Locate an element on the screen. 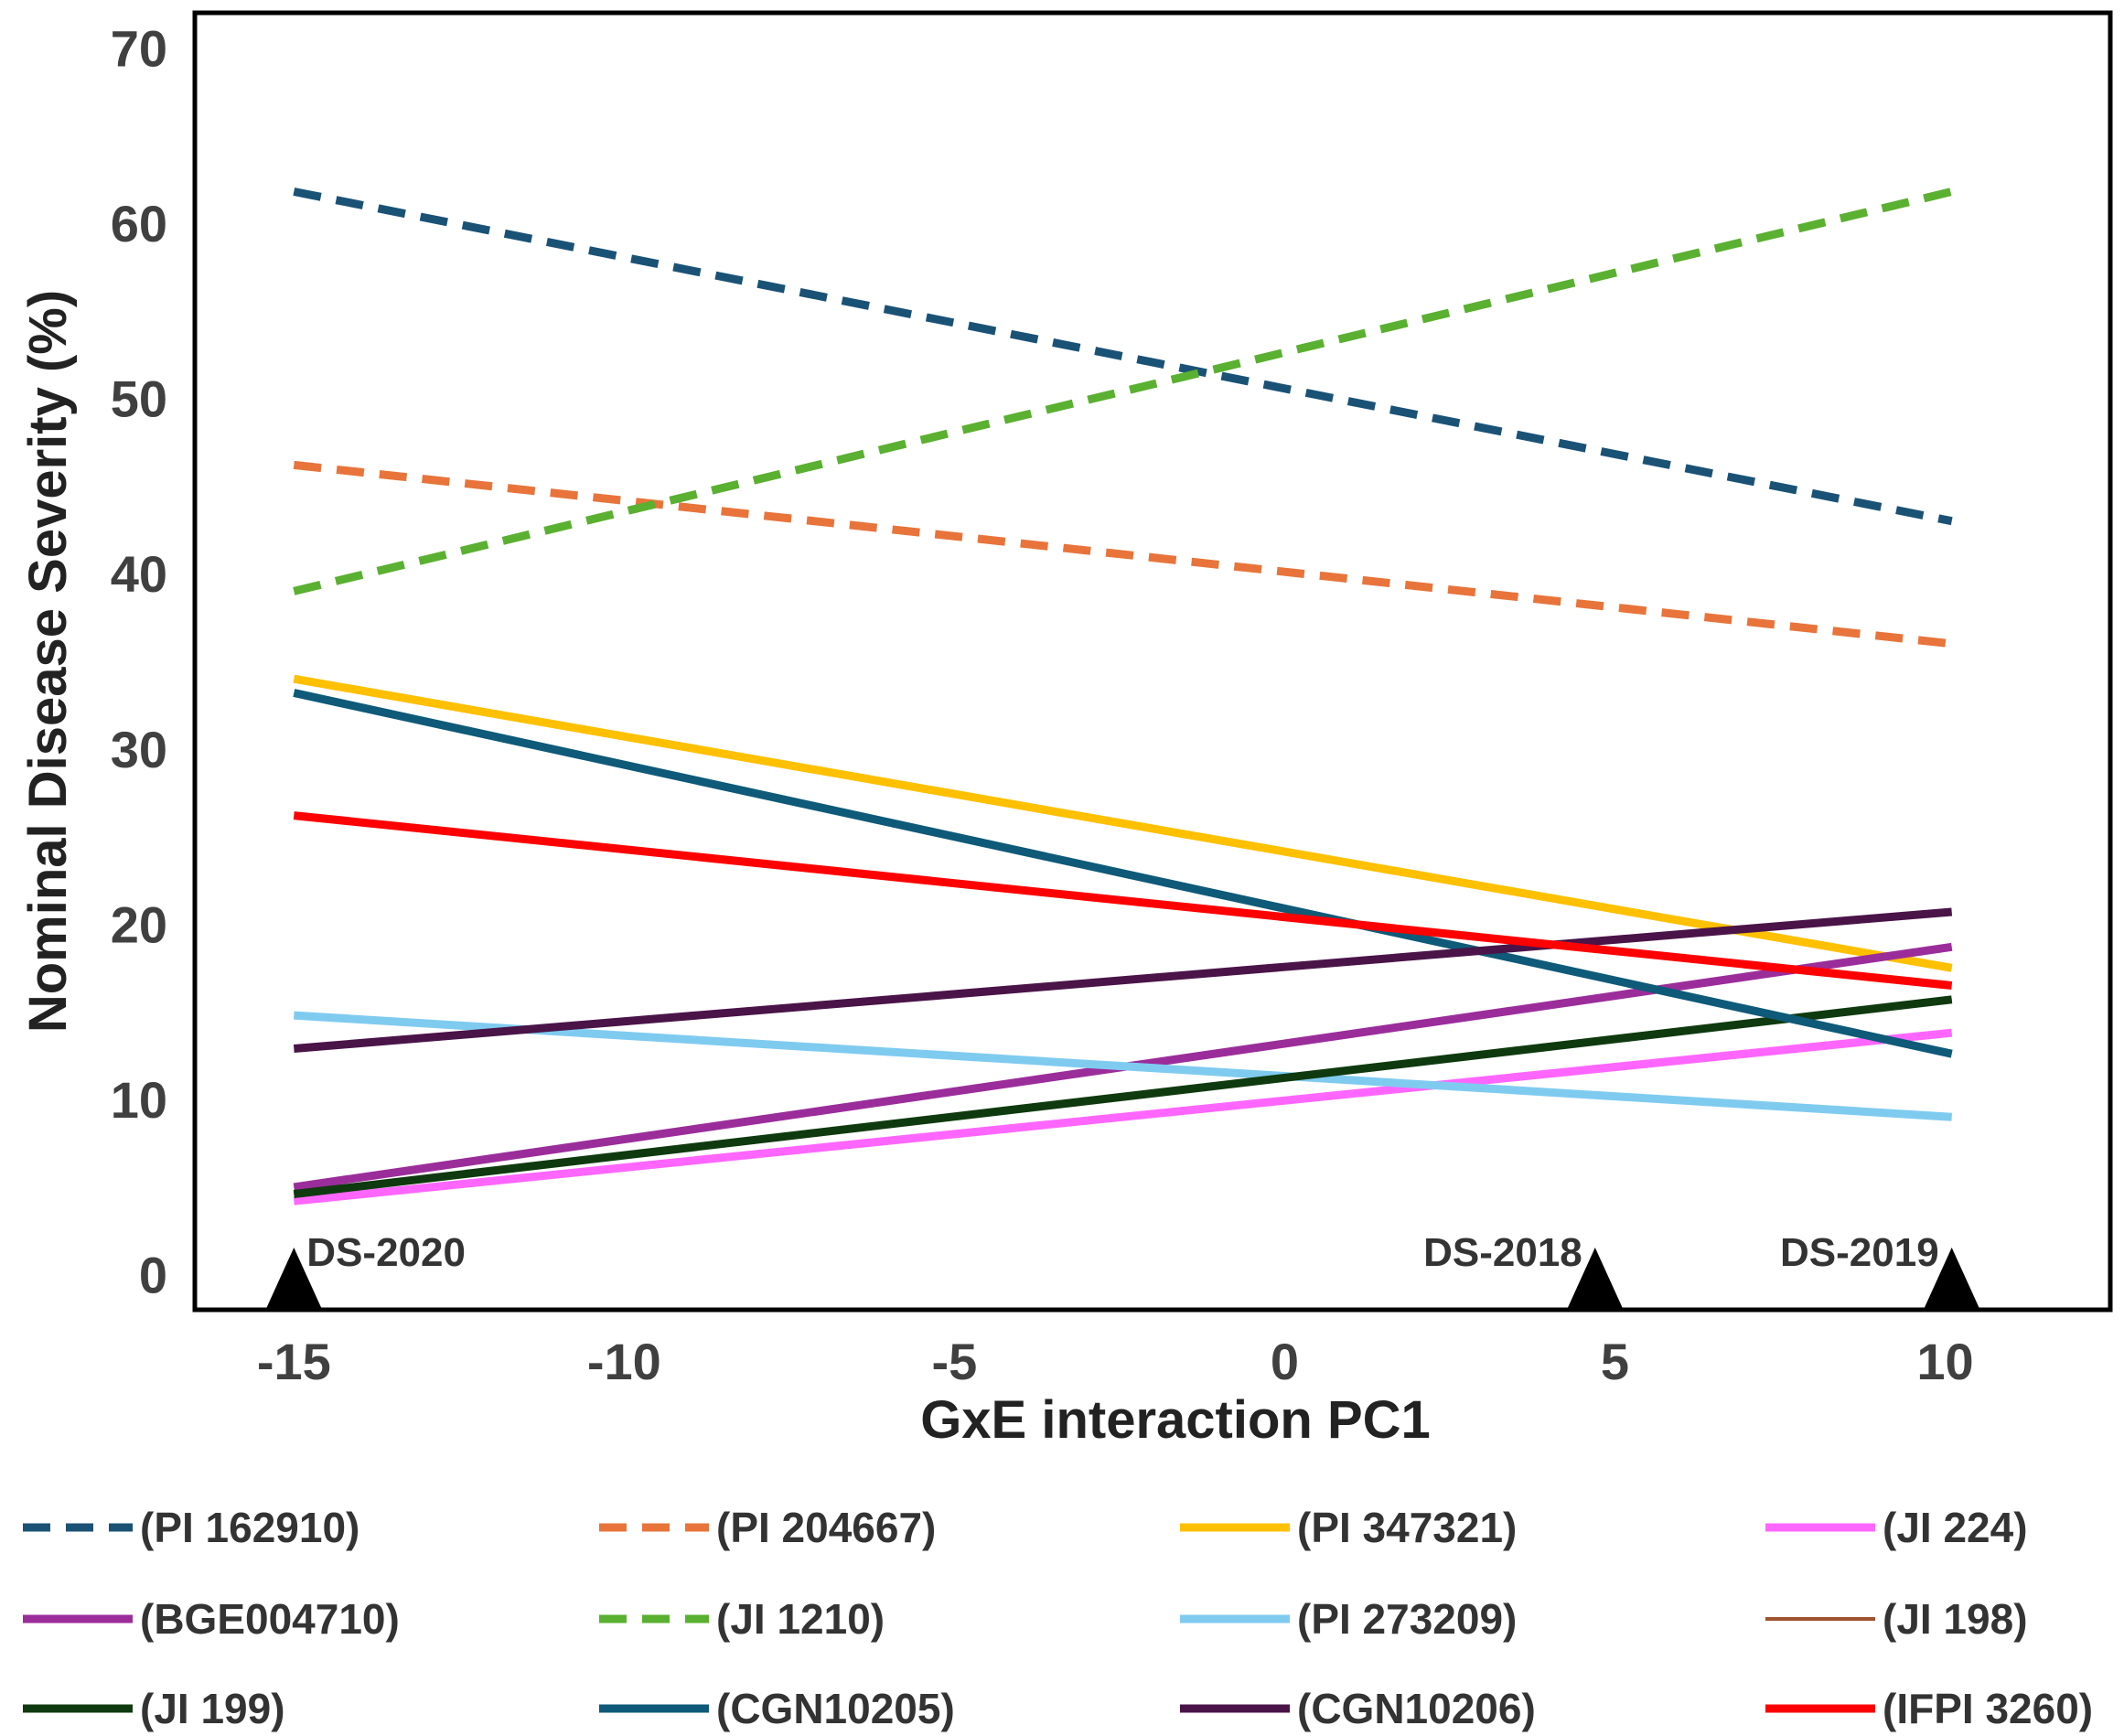 This screenshot has height=1736, width=2124. legend-item-cgn10206: (CGN10206) is located at coordinates (1358, 1709).